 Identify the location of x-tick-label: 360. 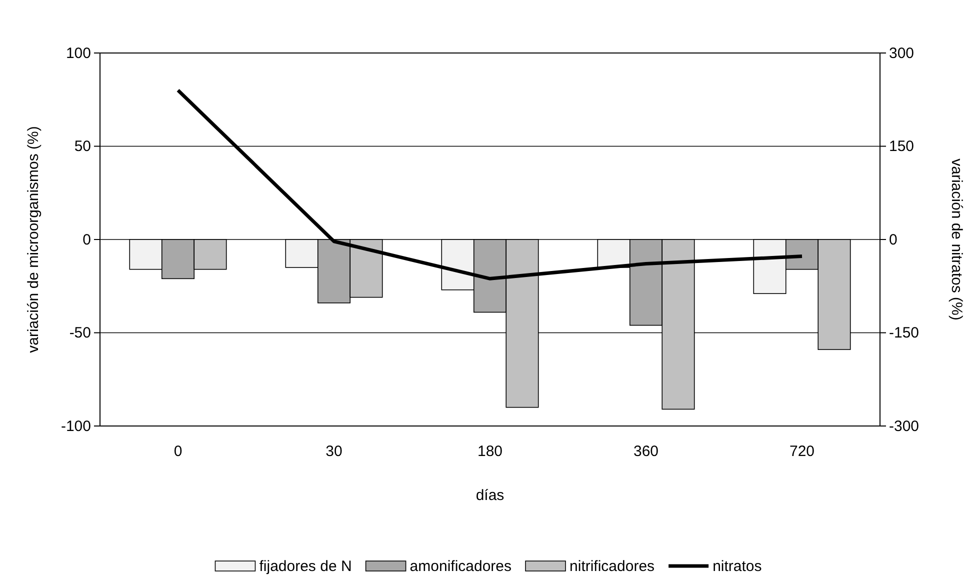
(646, 451).